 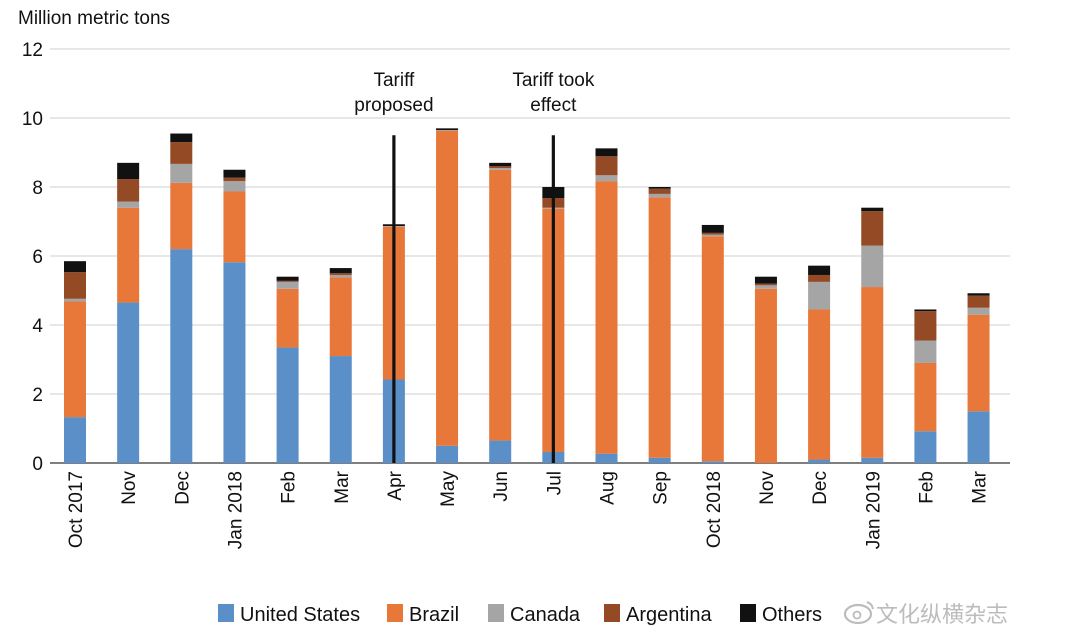 I want to click on watermark: 文化纵横杂志, so click(x=925, y=614).